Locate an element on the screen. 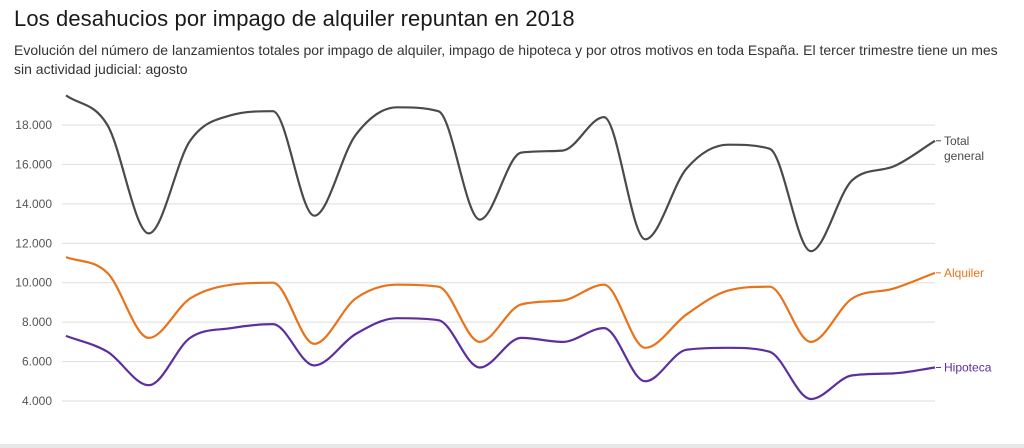 The image size is (1024, 448). y-tick-label: 4.000 is located at coordinates (37, 401).